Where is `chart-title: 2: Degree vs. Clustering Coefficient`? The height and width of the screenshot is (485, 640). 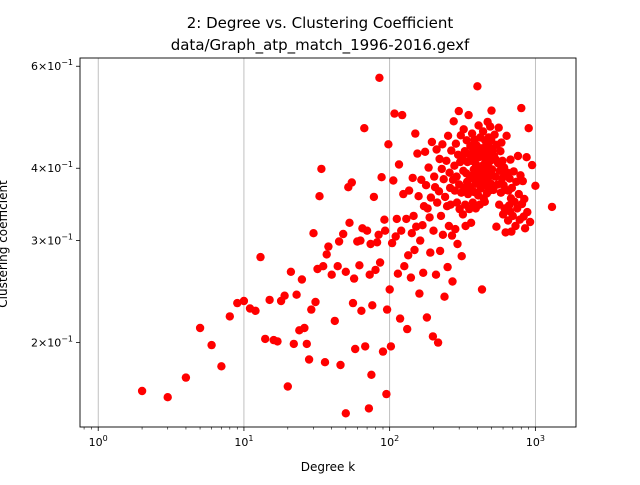
chart-title: 2: Degree vs. Clustering Coefficient is located at coordinates (320, 23).